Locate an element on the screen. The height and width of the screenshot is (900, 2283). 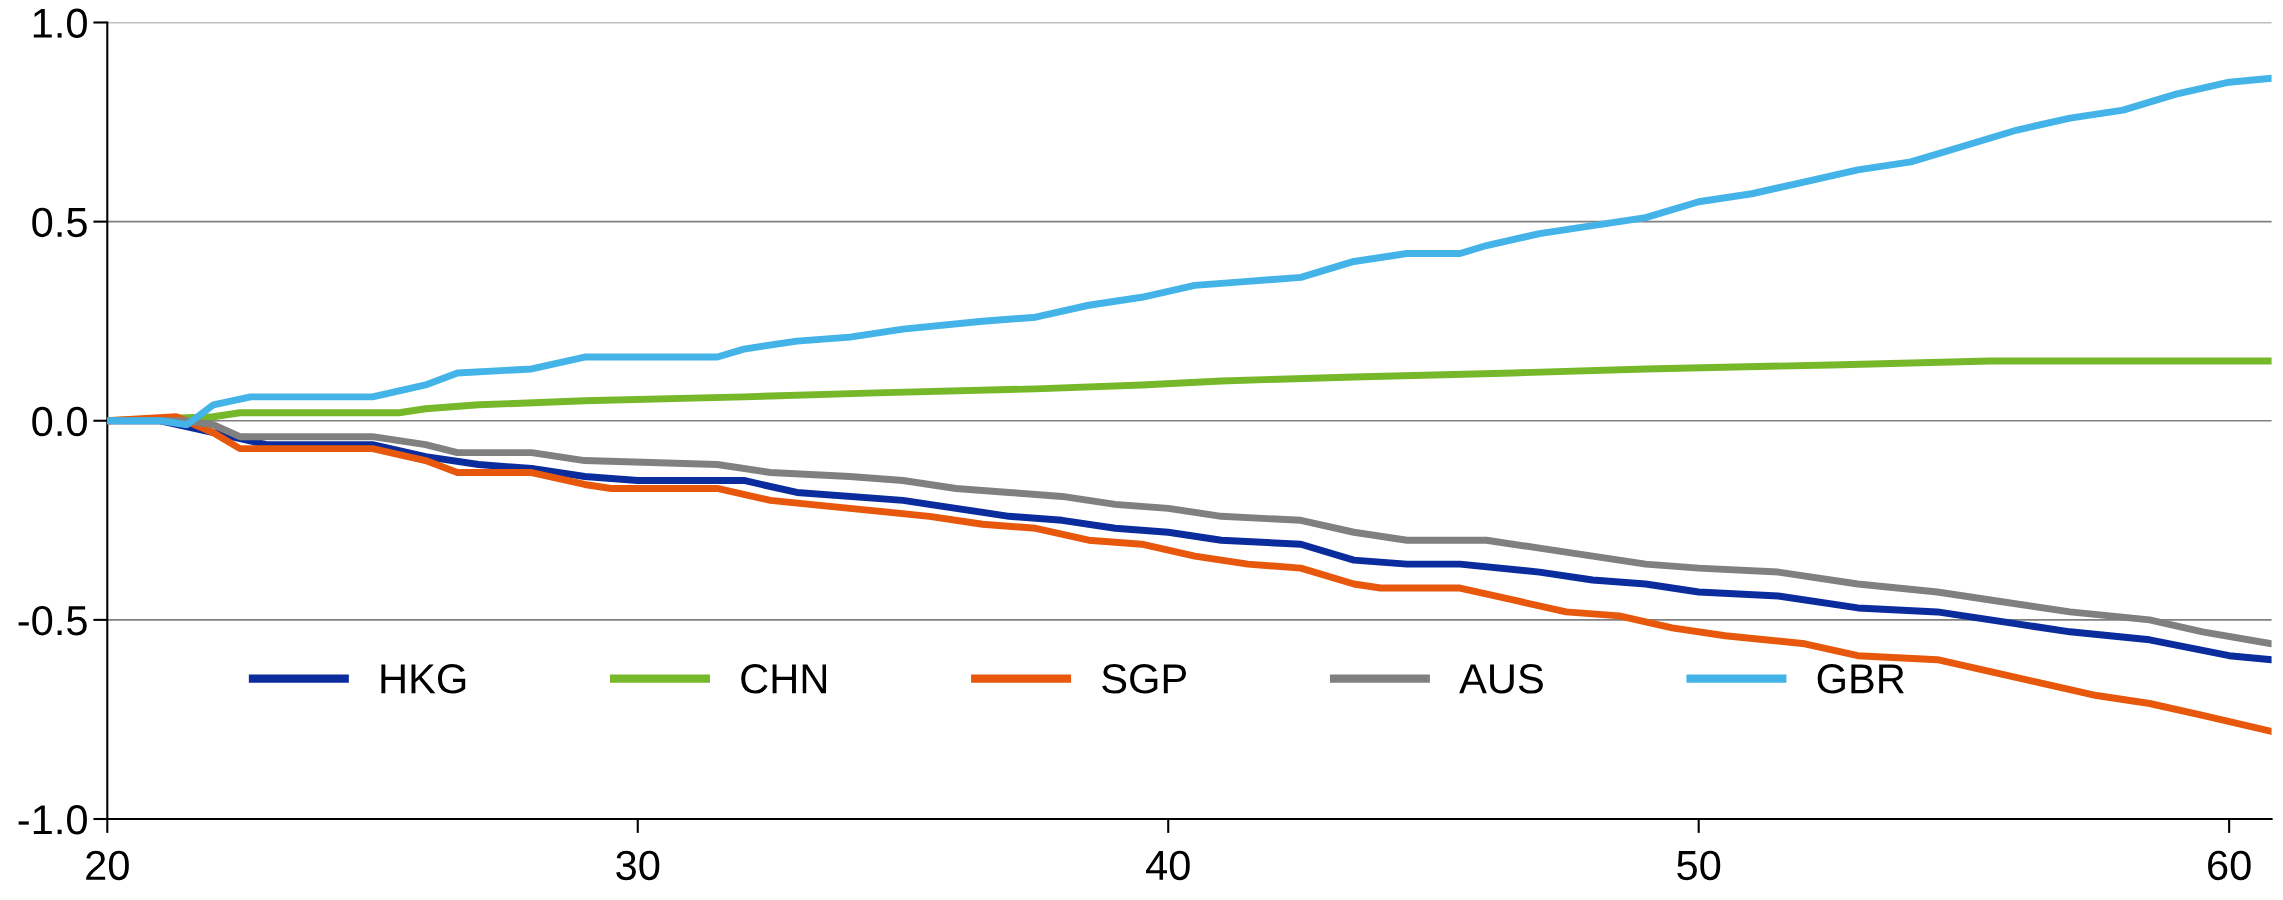
y-tick-label: 0.5 is located at coordinates (59, 222).